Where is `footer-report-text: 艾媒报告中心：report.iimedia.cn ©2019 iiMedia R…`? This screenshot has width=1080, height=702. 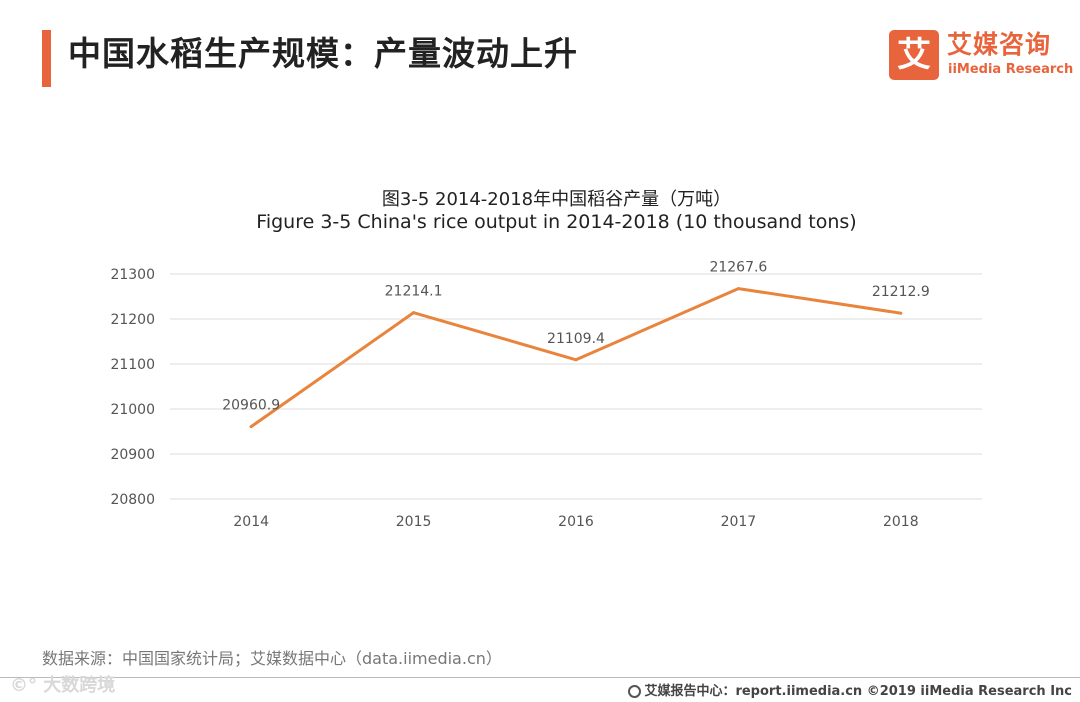 footer-report-text: 艾媒报告中心：report.iimedia.cn ©2019 iiMedia R… is located at coordinates (858, 691).